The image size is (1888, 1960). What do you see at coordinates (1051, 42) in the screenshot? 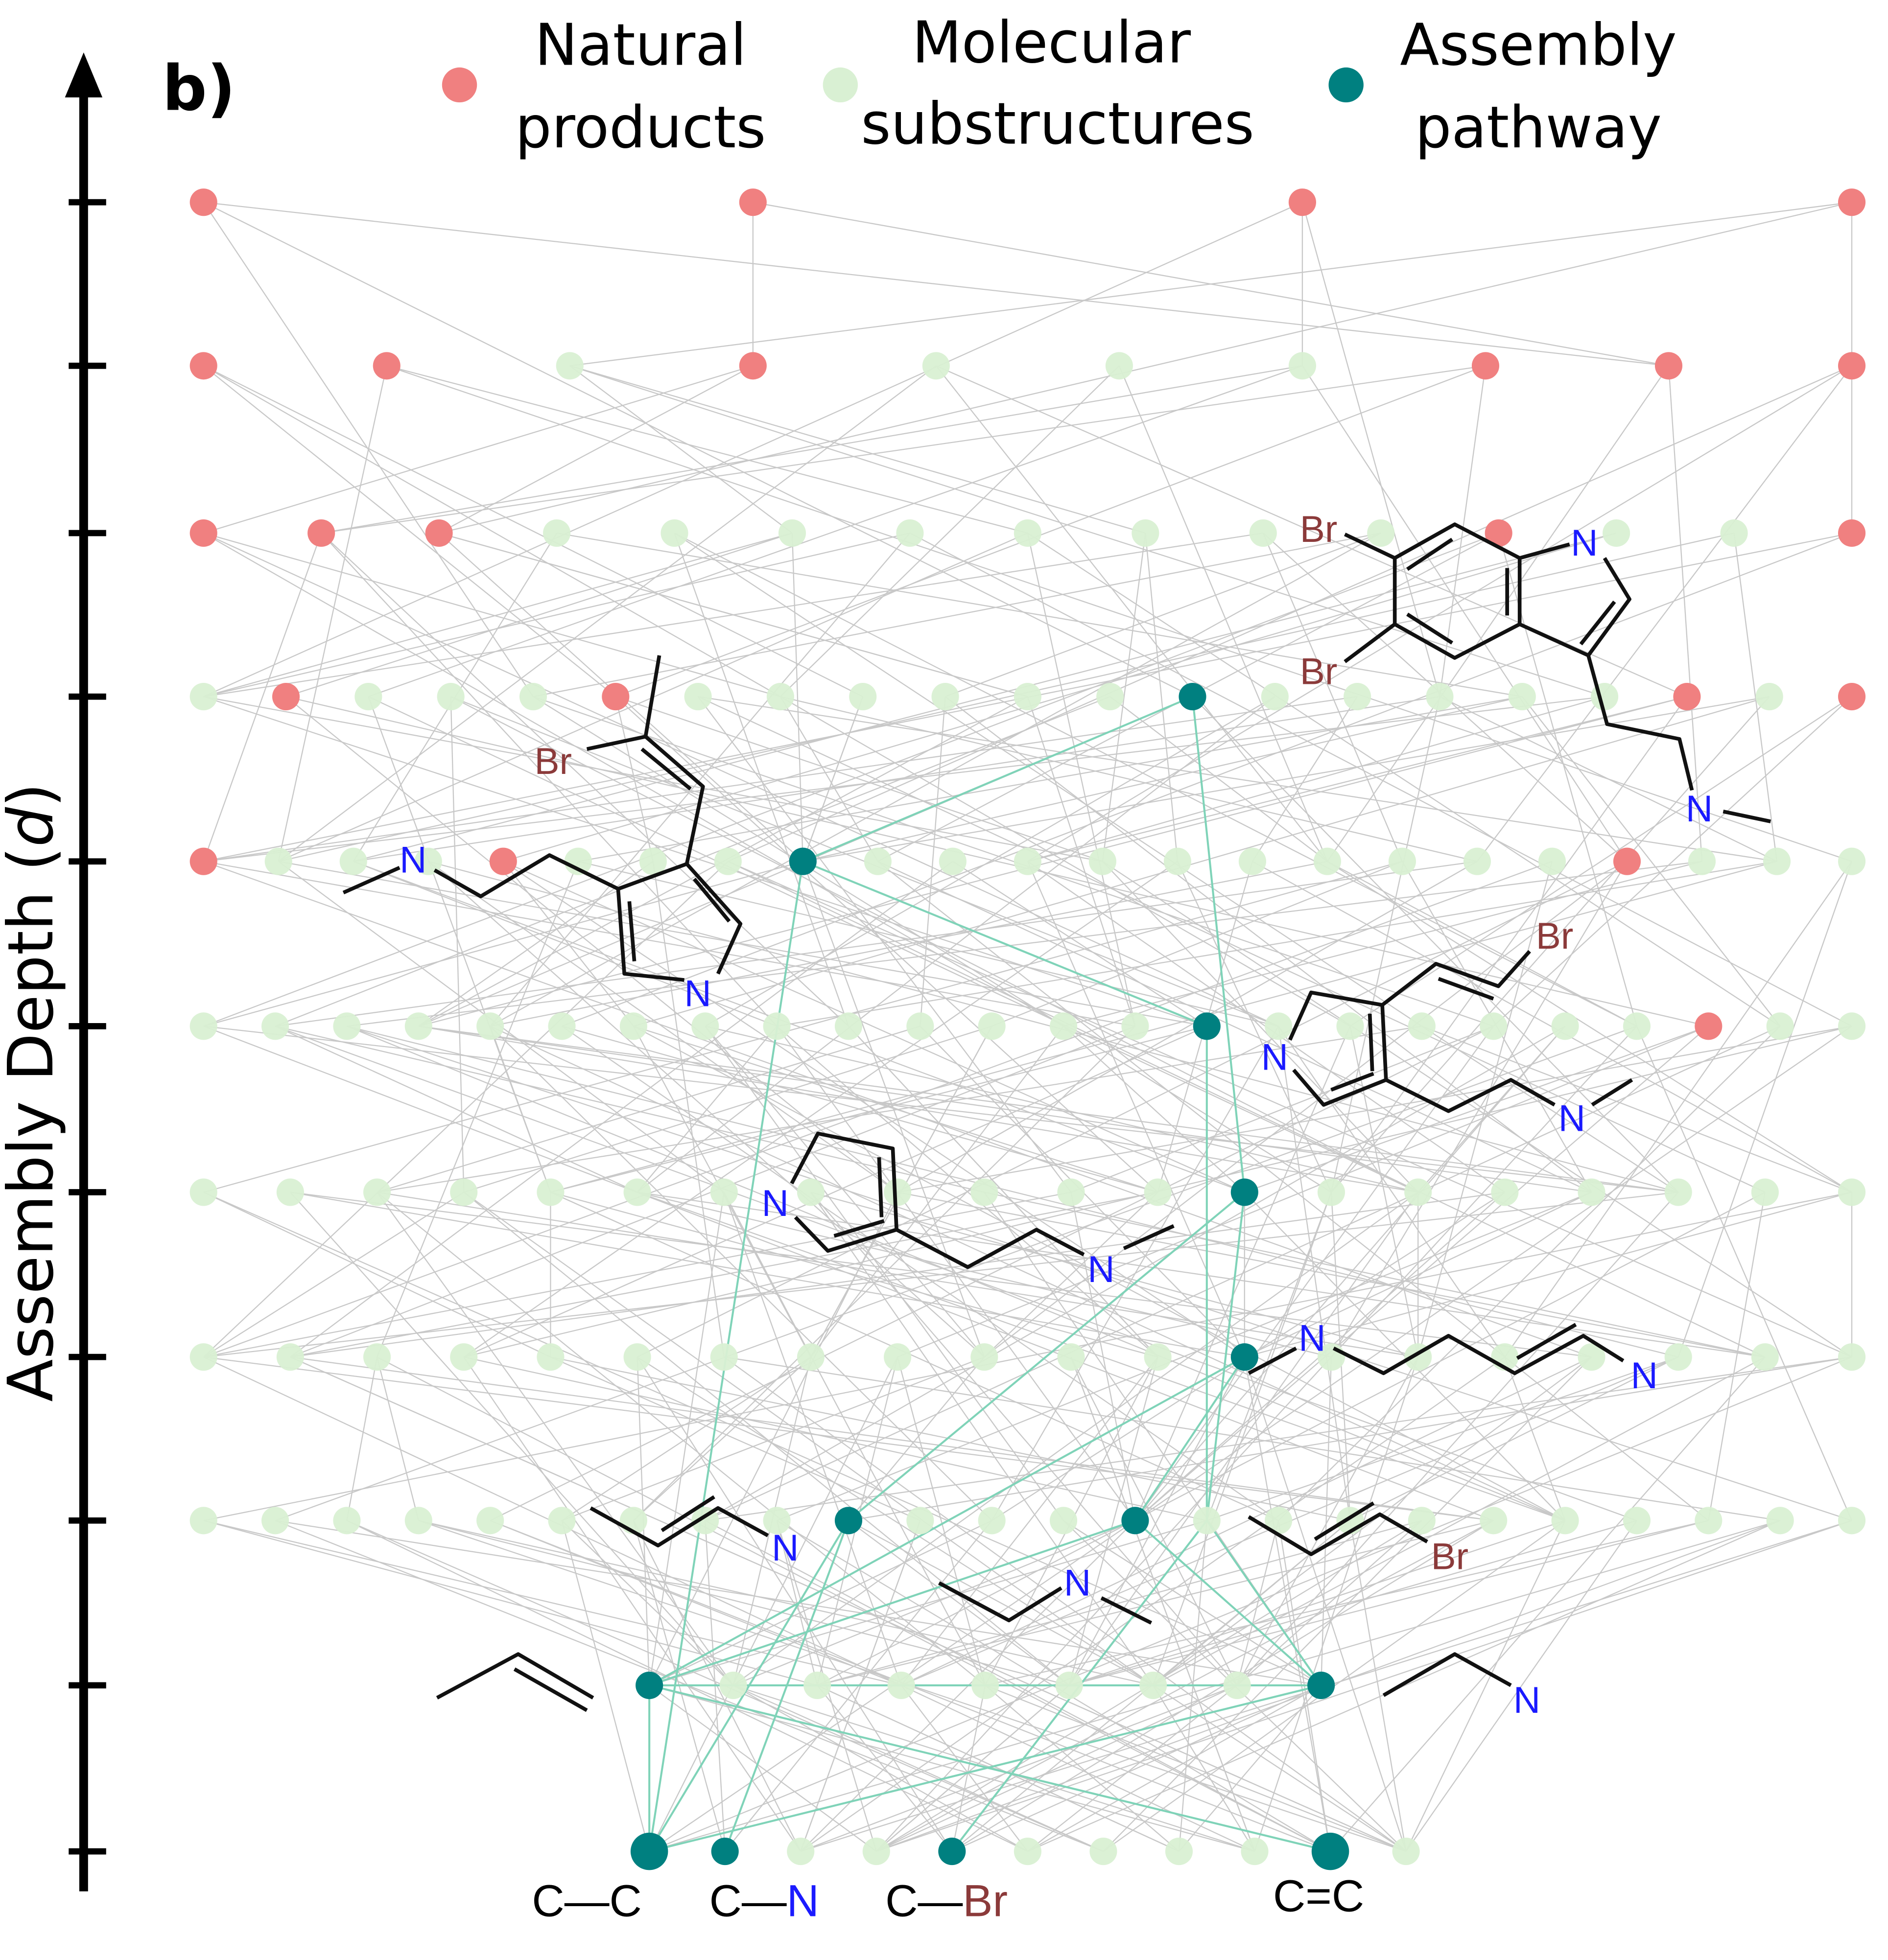
I see `legend-substructure-label: Molecular` at bounding box center [1051, 42].